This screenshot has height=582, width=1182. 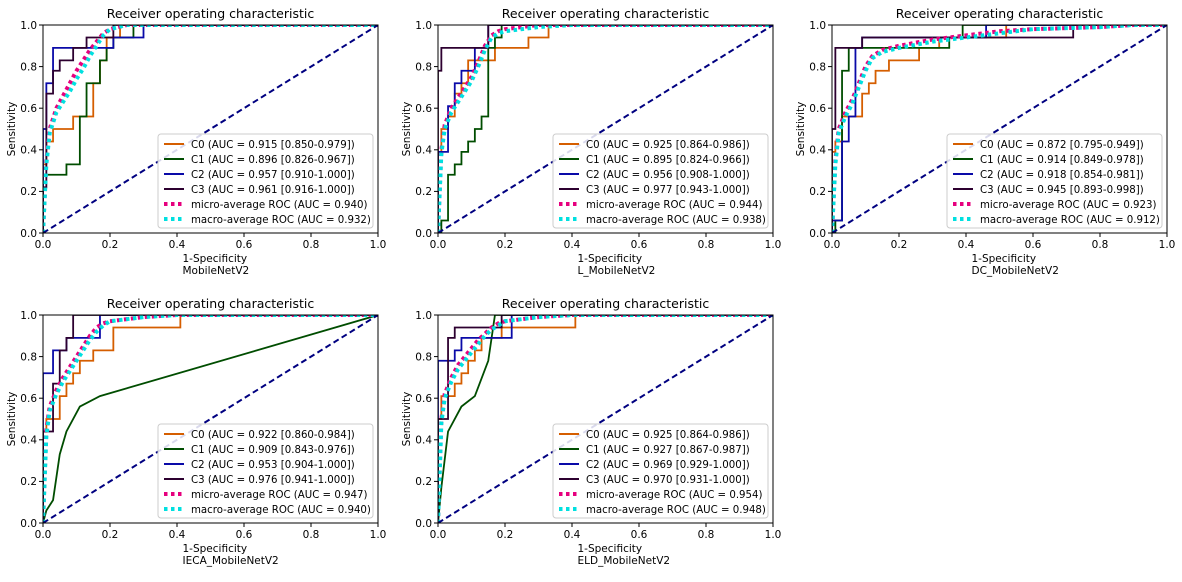 I want to click on legend-label: C3 (AUC = 0.970 [0.931-1.000]), so click(x=668, y=480).